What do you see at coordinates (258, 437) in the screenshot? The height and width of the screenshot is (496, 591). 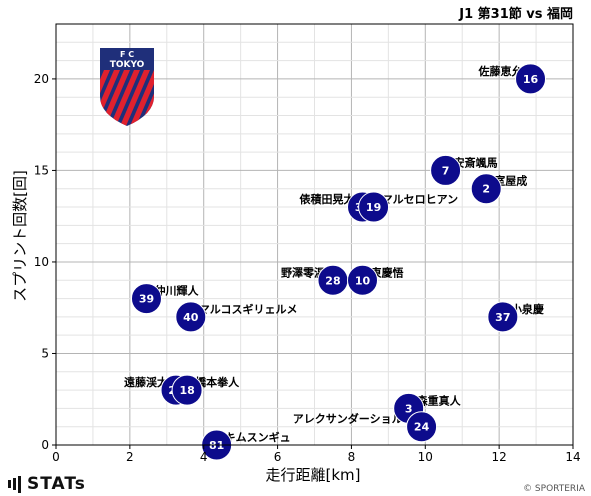 I see `player-name-label: キムスンギュ` at bounding box center [258, 437].